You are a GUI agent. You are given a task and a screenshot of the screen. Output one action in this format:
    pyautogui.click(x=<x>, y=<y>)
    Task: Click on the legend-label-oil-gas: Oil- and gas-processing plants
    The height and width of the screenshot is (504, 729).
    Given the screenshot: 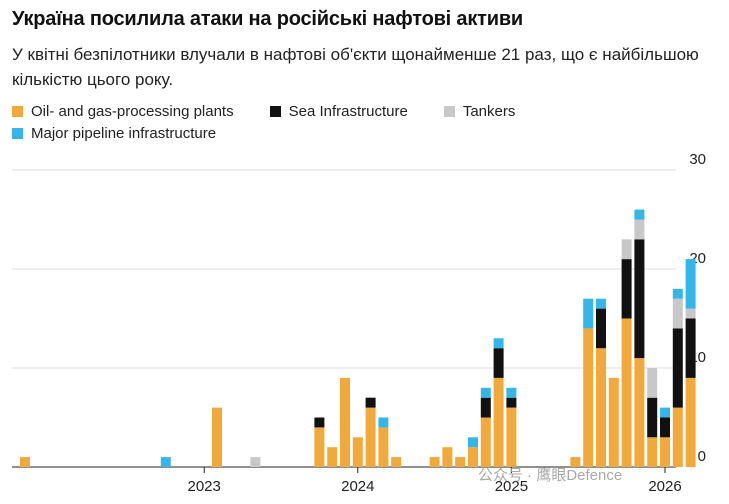 What is the action you would take?
    pyautogui.click(x=132, y=111)
    